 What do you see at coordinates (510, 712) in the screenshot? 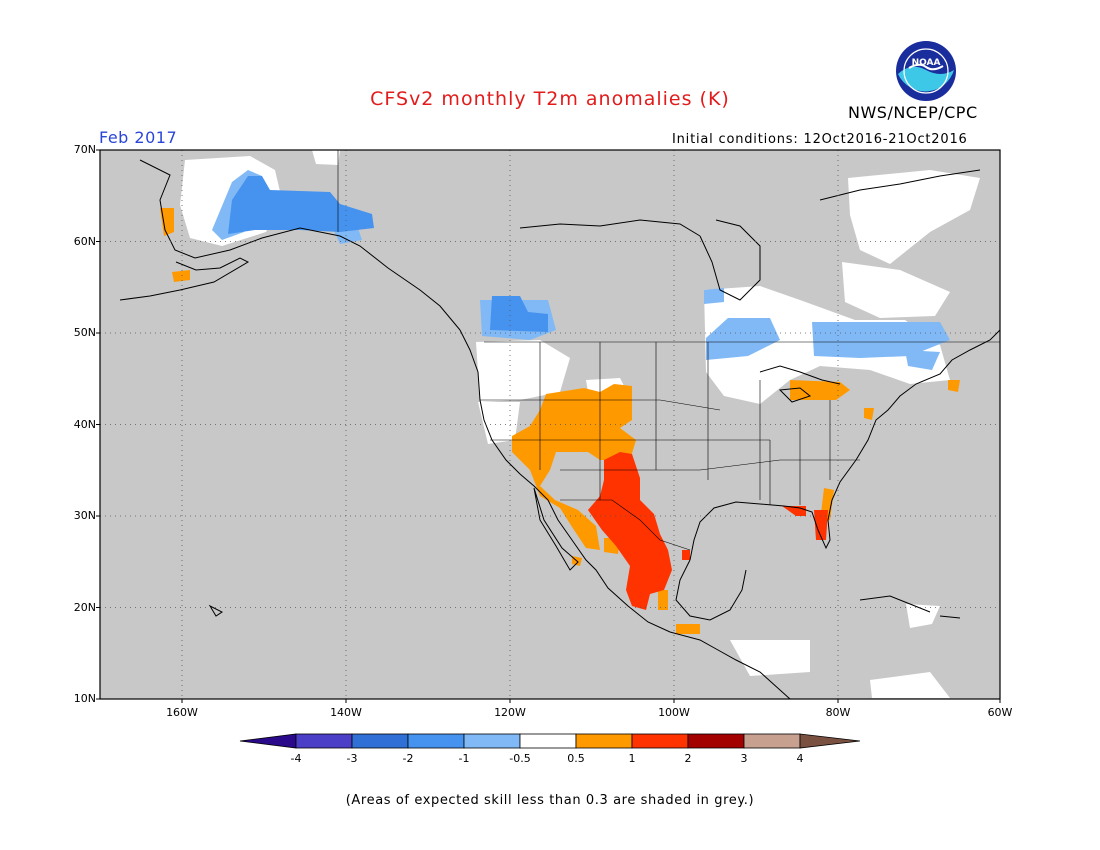
I see `lon-label: 120W` at bounding box center [510, 712].